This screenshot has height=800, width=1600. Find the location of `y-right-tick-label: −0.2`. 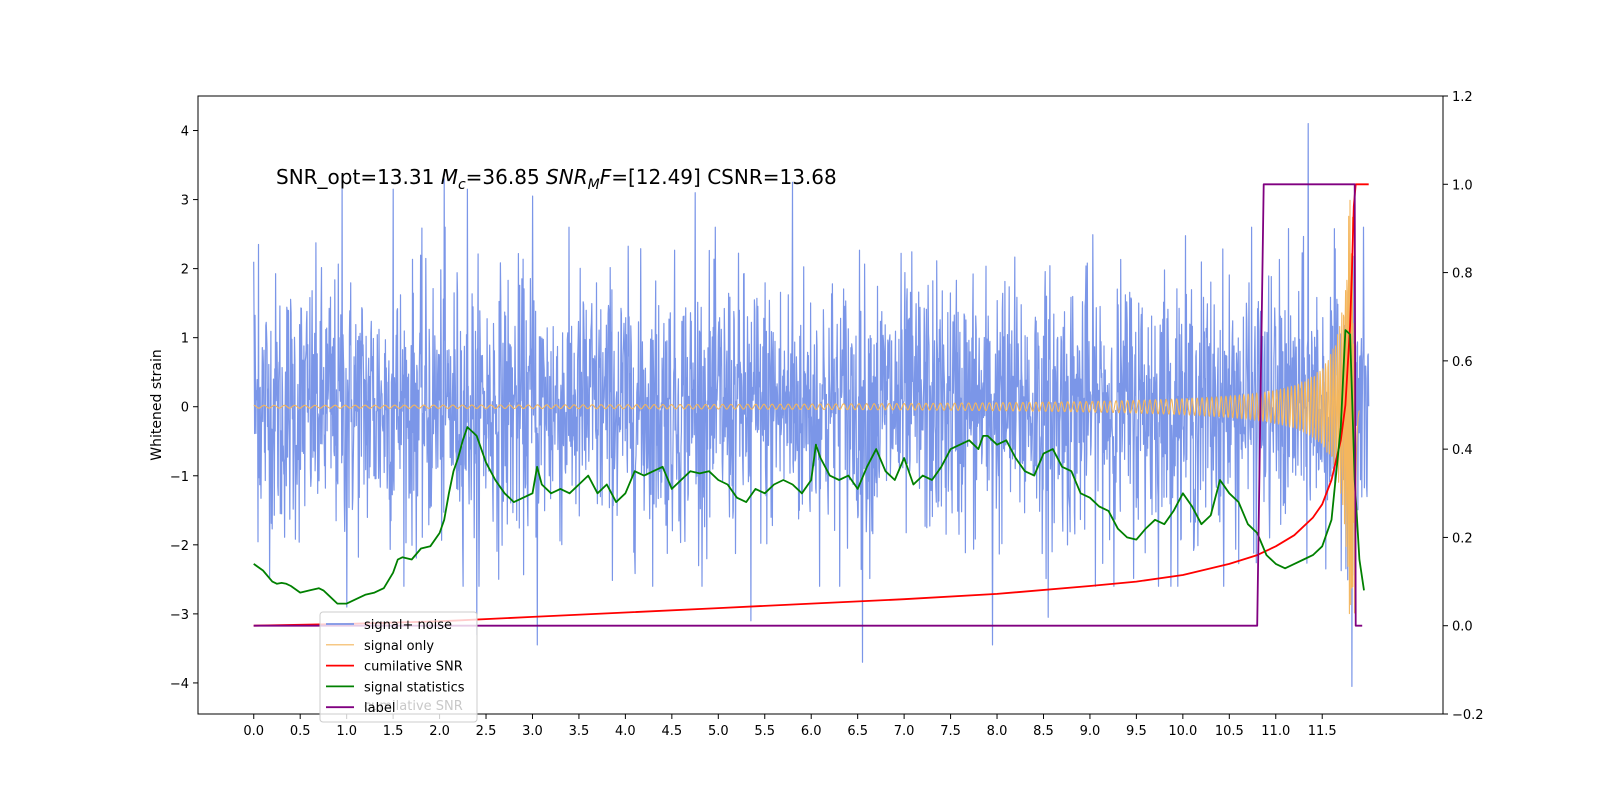

y-right-tick-label: −0.2 is located at coordinates (1468, 715).